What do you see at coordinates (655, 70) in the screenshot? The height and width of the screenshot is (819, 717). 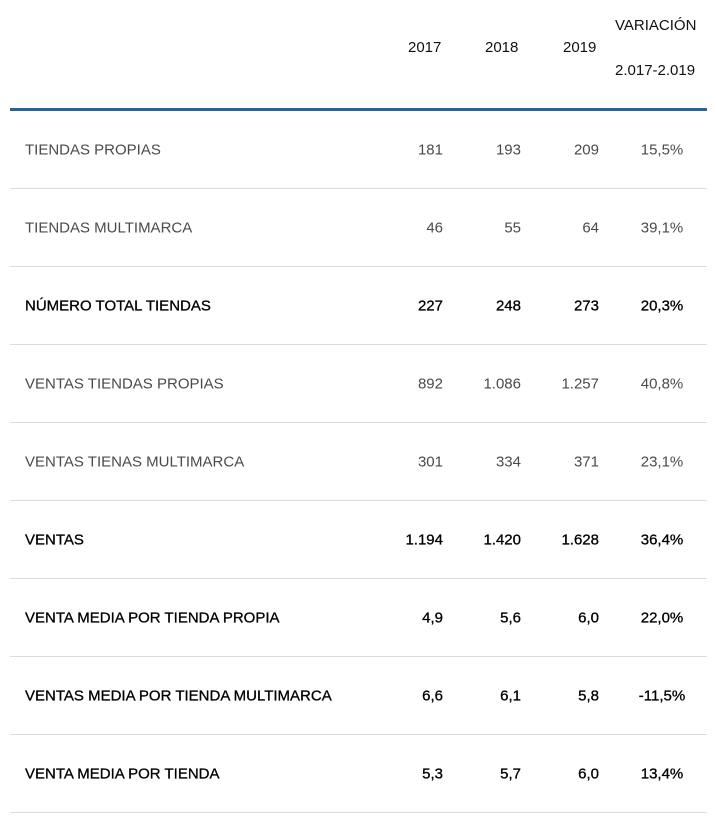 I see `column-header-variation-range: 2.017-2.019` at bounding box center [655, 70].